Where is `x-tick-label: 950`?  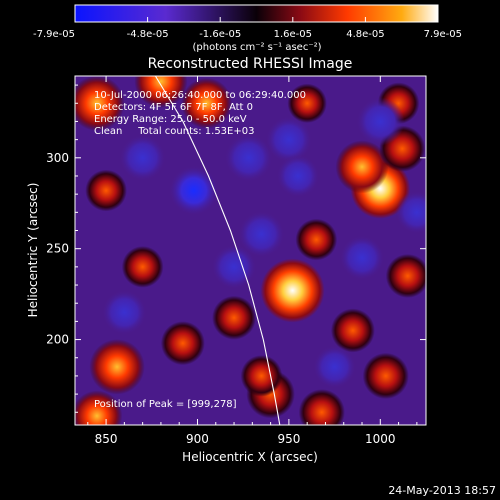
x-tick-label: 950 is located at coordinates (288, 439).